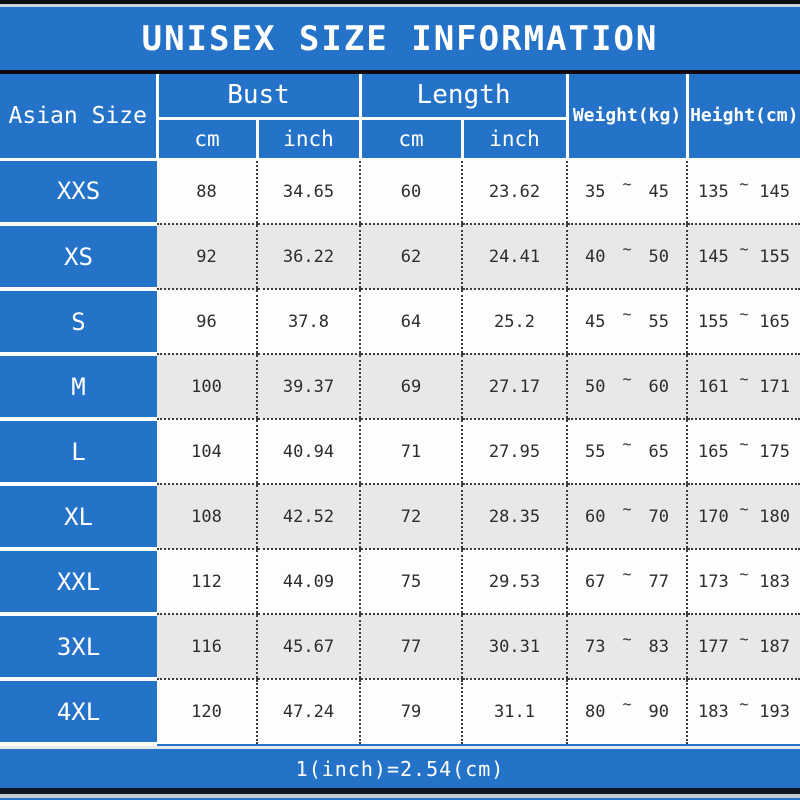 This screenshot has width=800, height=800. Describe the element at coordinates (207, 322) in the screenshot. I see `bust-cm-cell: 96` at that location.